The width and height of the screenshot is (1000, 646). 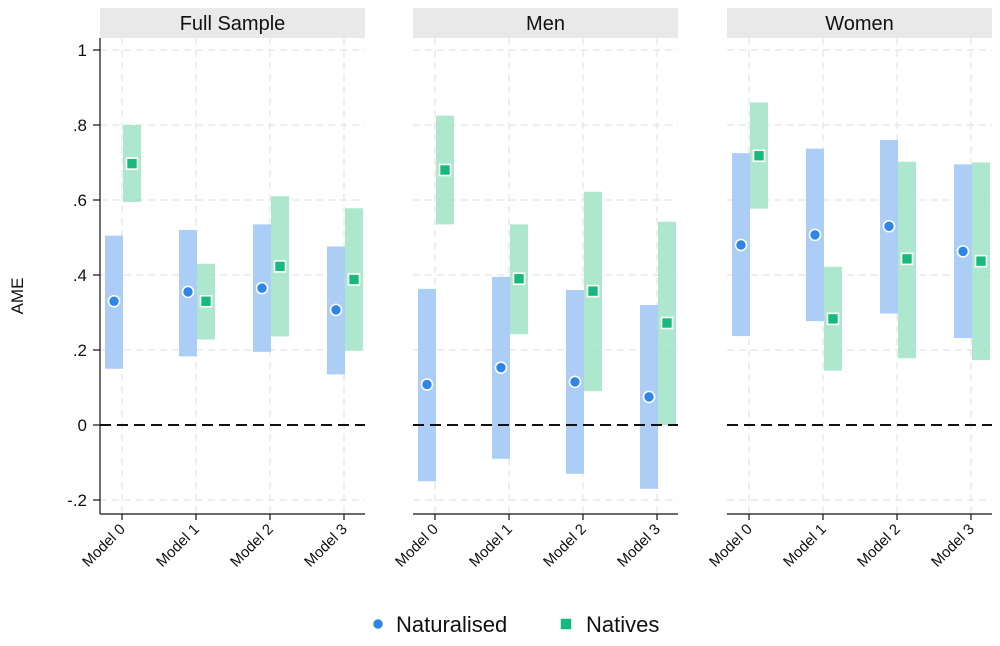 I want to click on panel-title: Women, so click(x=859, y=24).